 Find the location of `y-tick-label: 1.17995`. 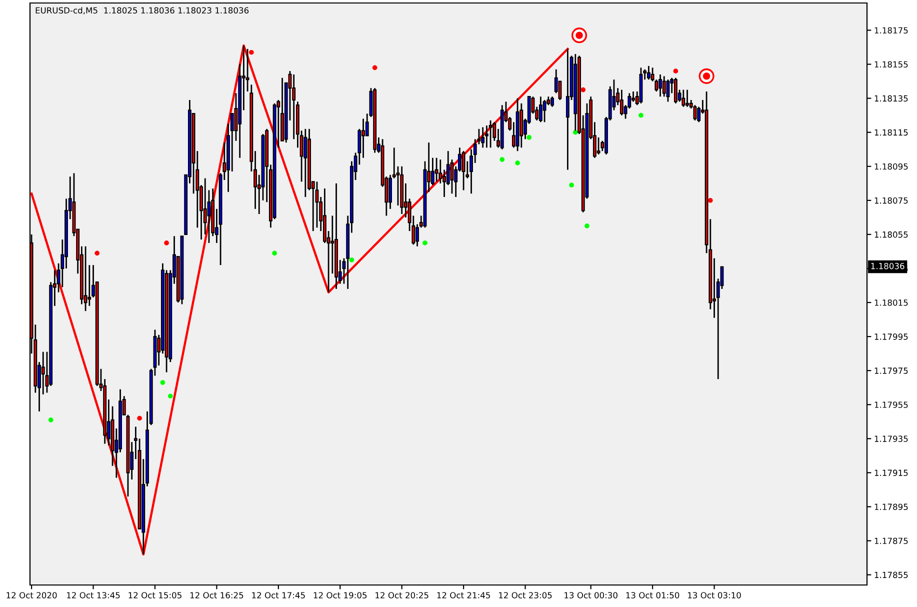

y-tick-label: 1.17995 is located at coordinates (891, 337).